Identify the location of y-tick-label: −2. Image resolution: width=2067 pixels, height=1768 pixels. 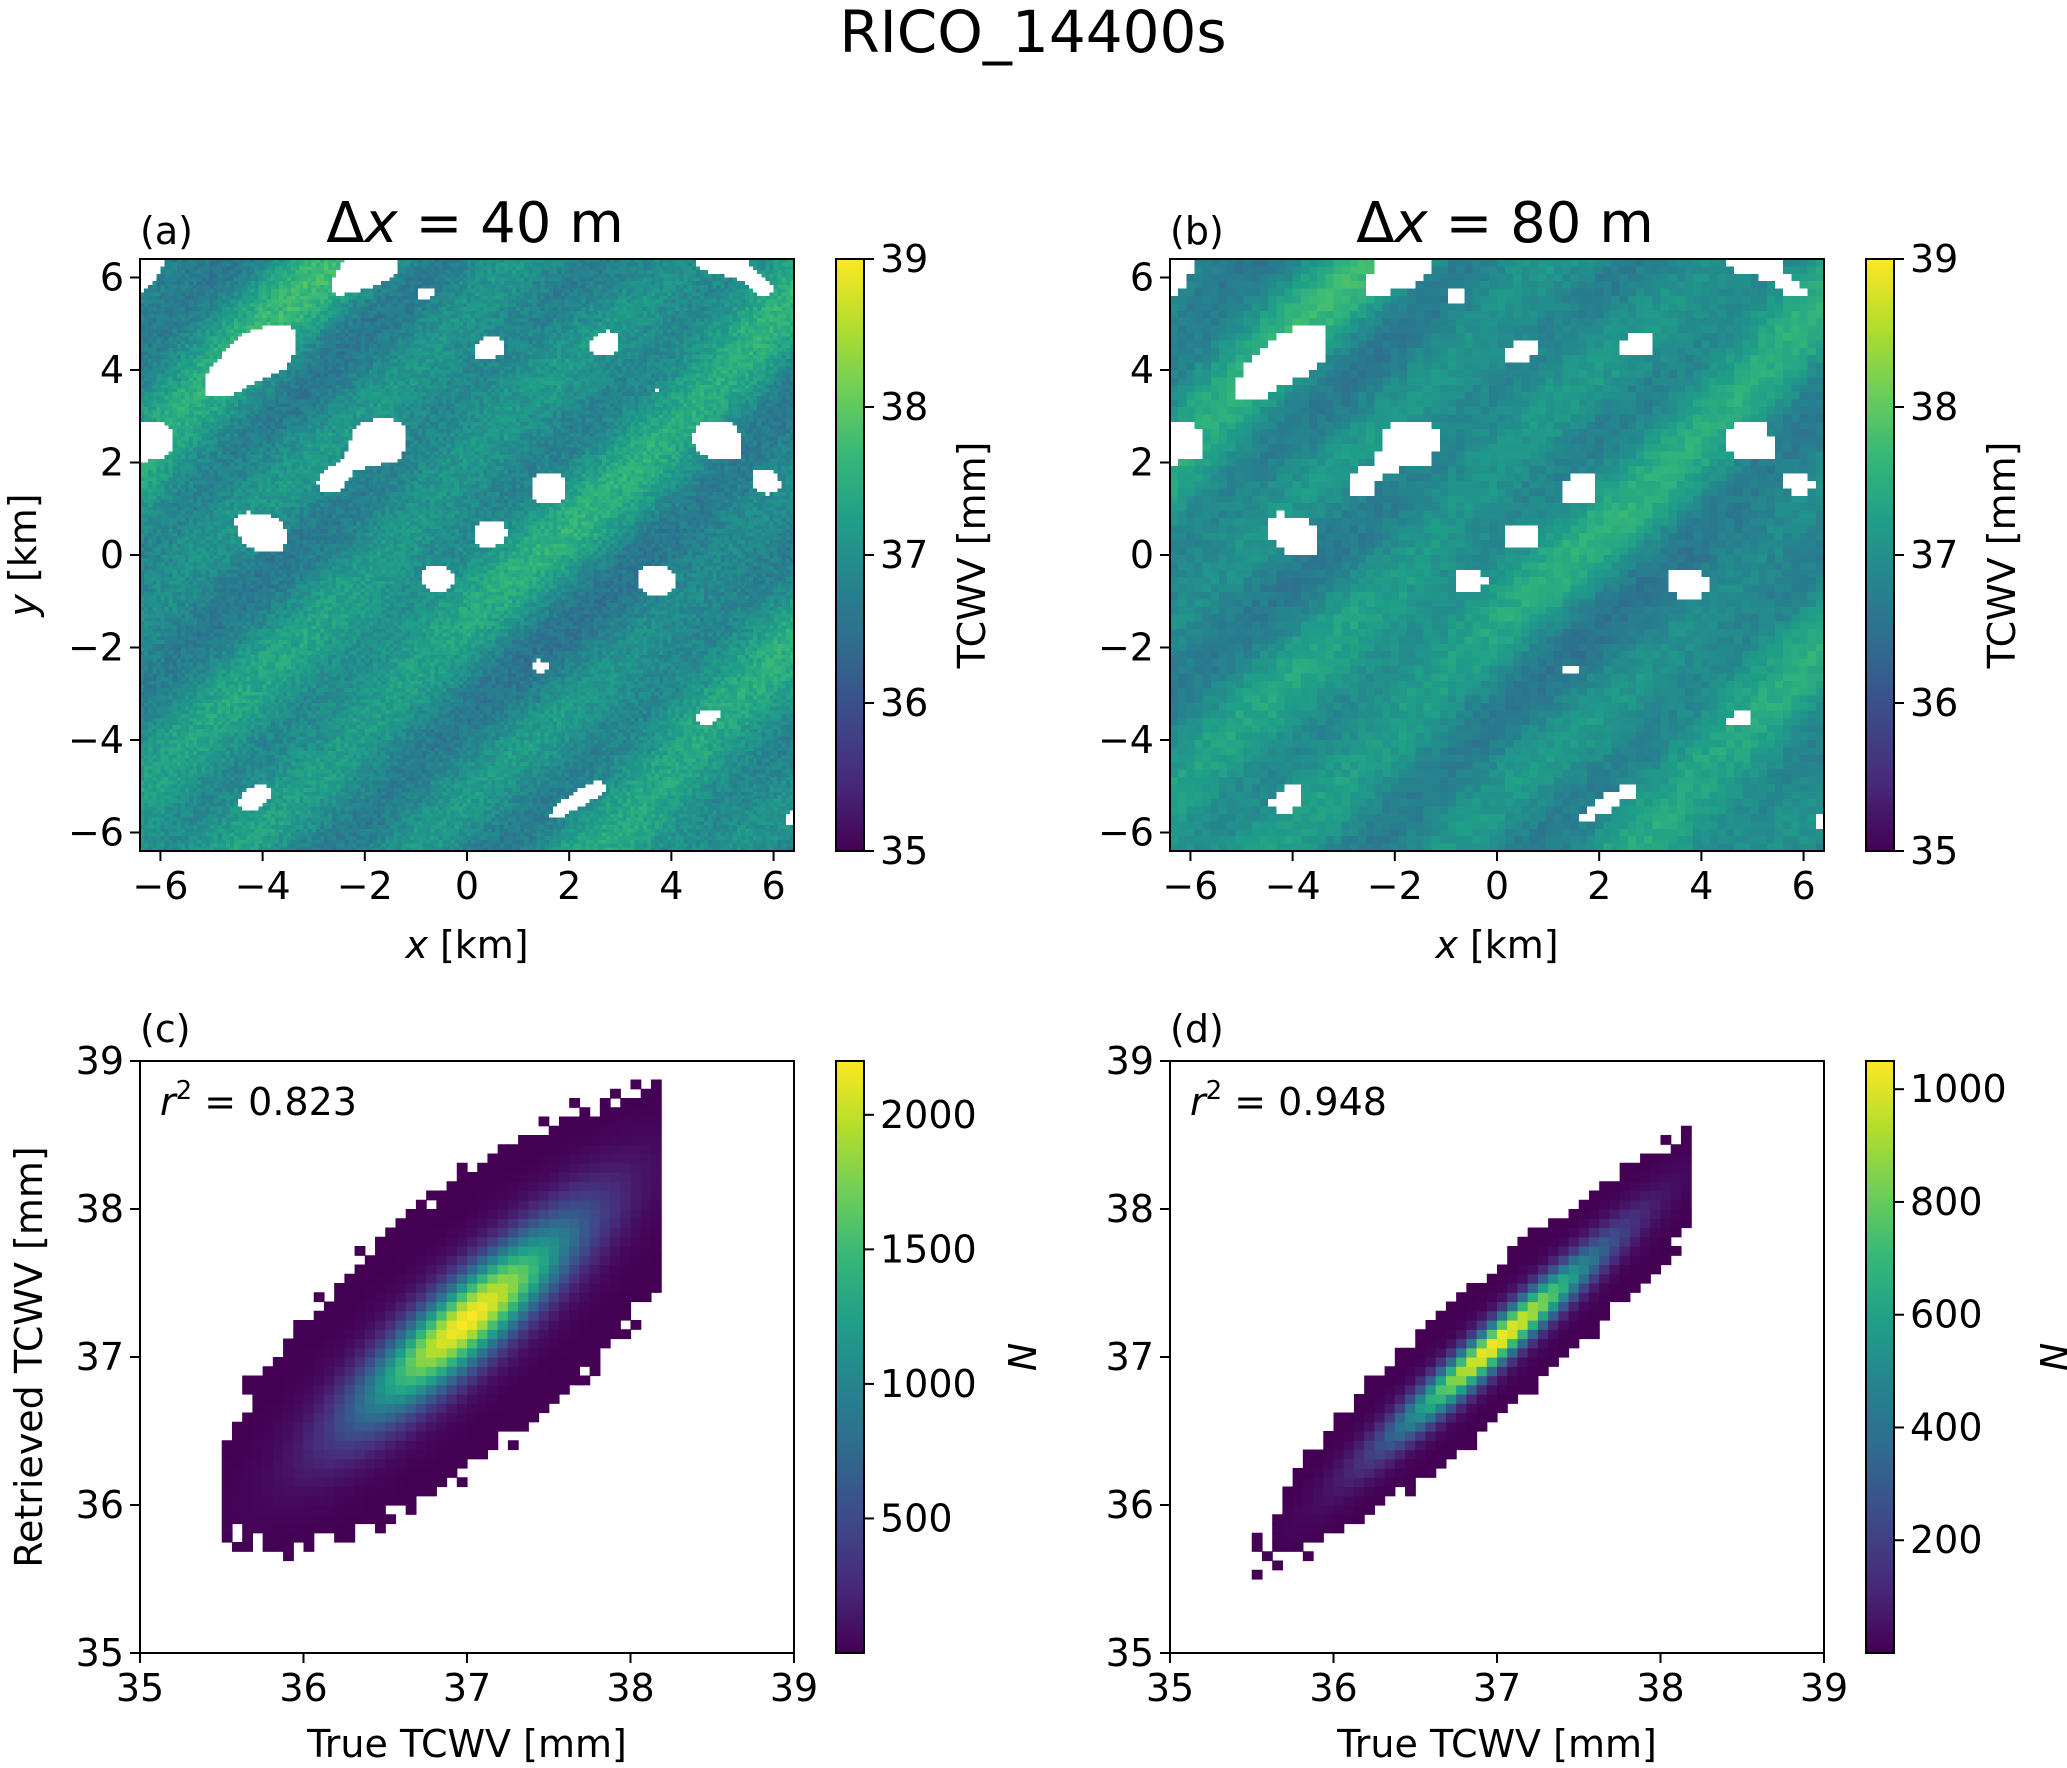
(96, 648).